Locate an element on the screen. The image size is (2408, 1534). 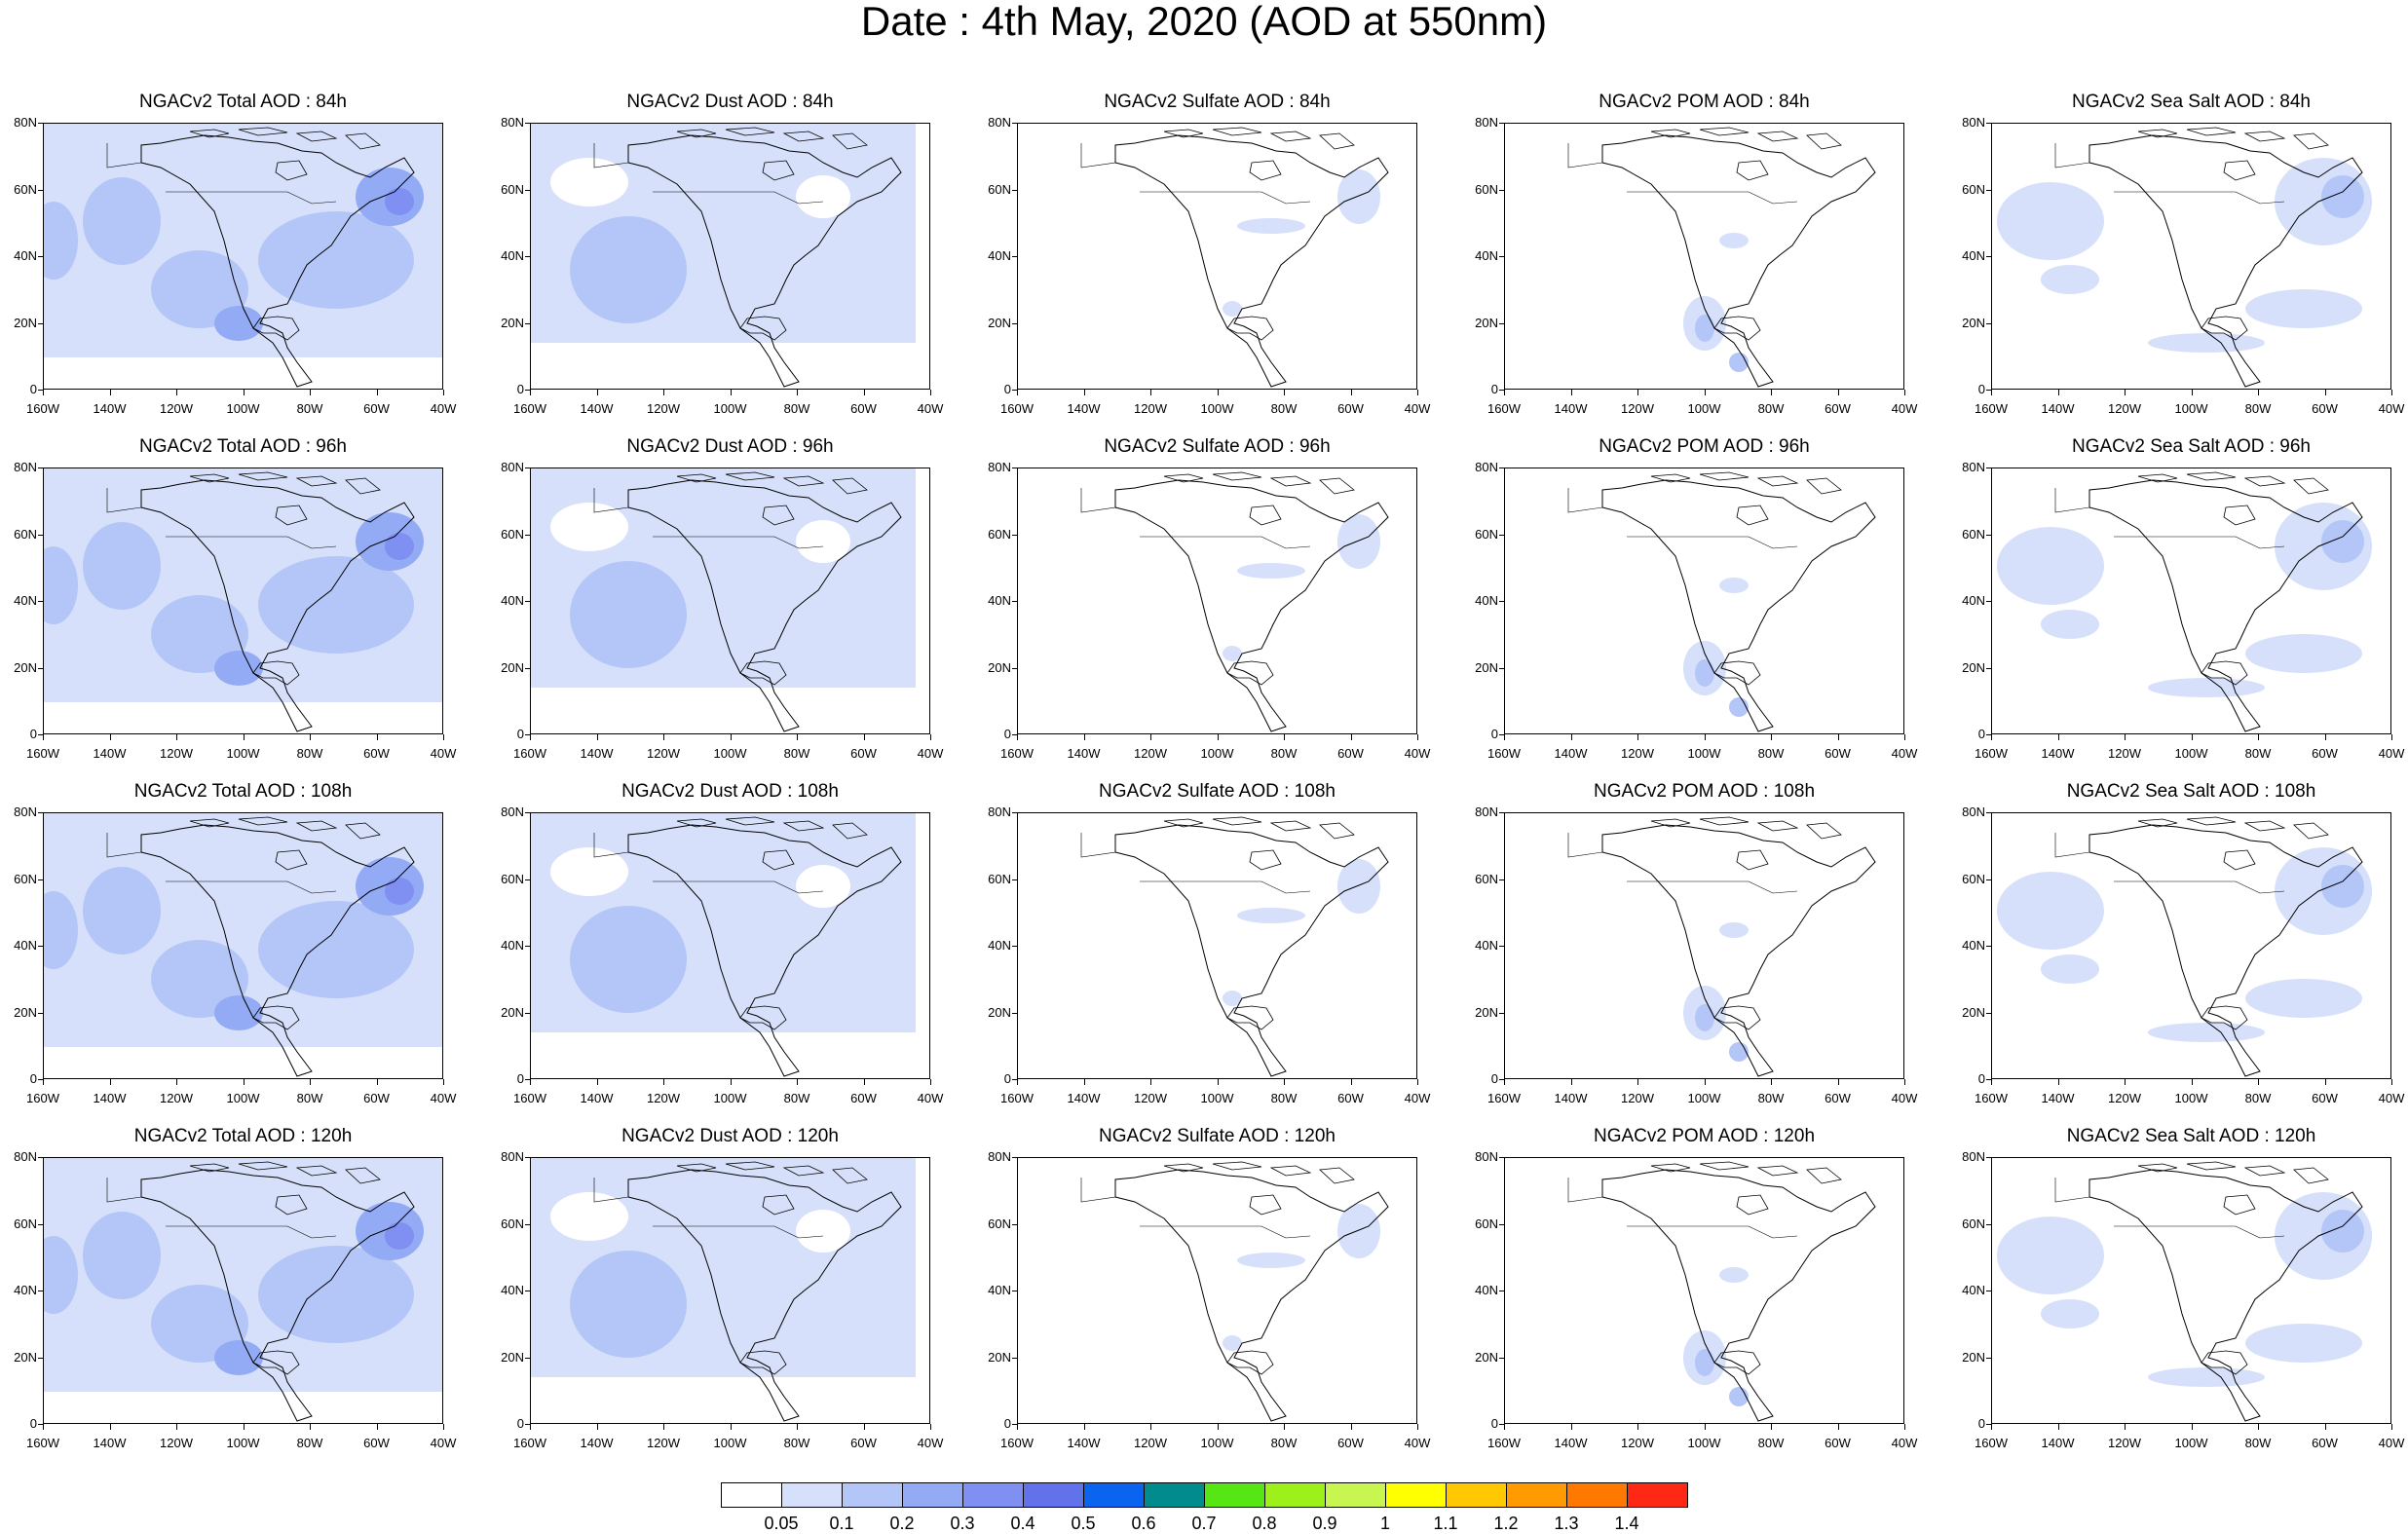
panel-title: NGACv2 Total AOD : 84h is located at coordinates (243, 102).